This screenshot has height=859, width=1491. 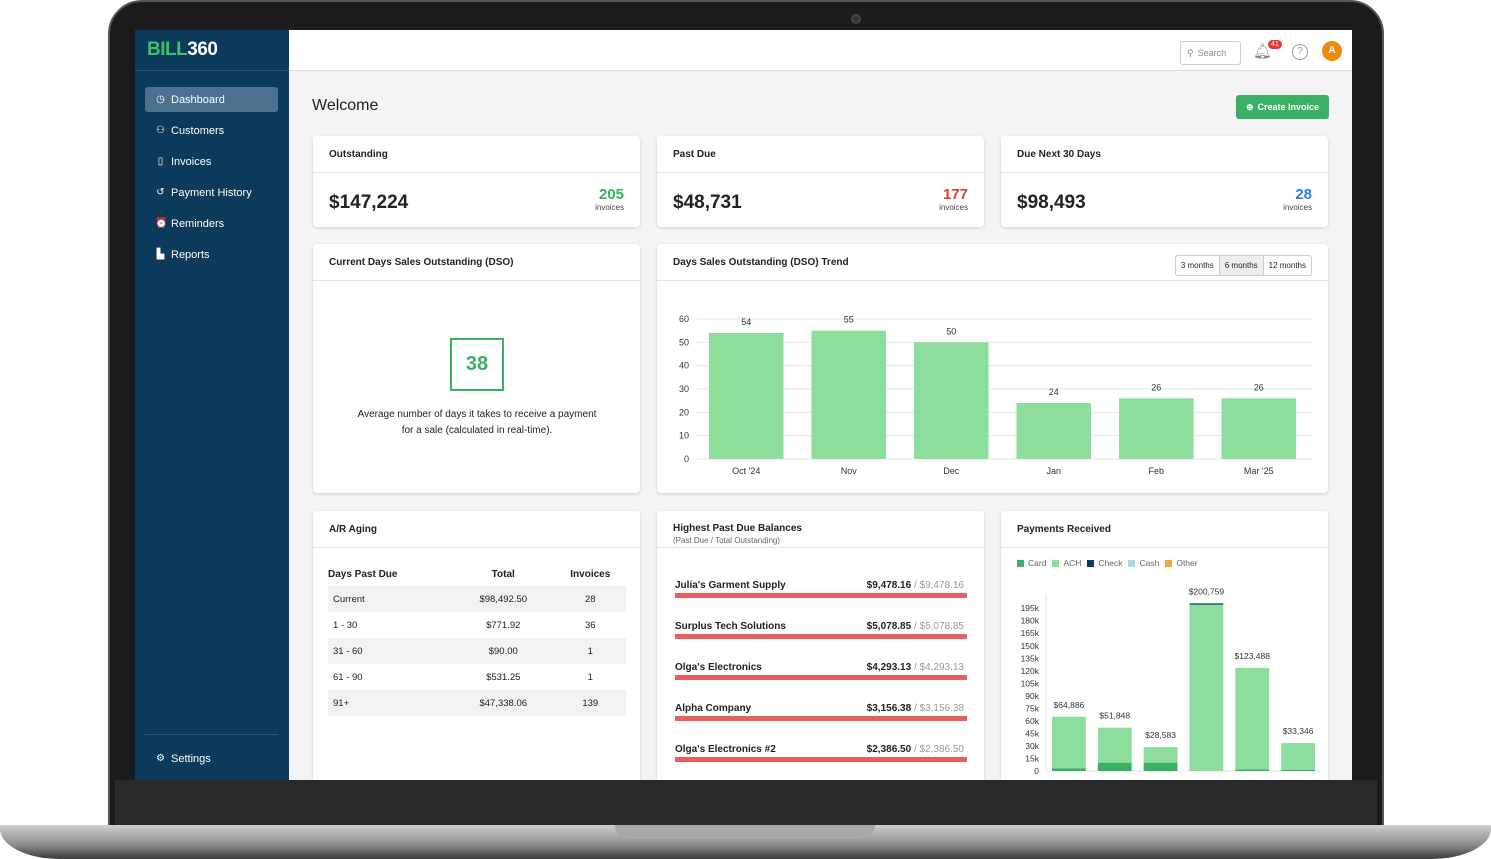 I want to click on y-tick-label: 180k, so click(x=1030, y=621).